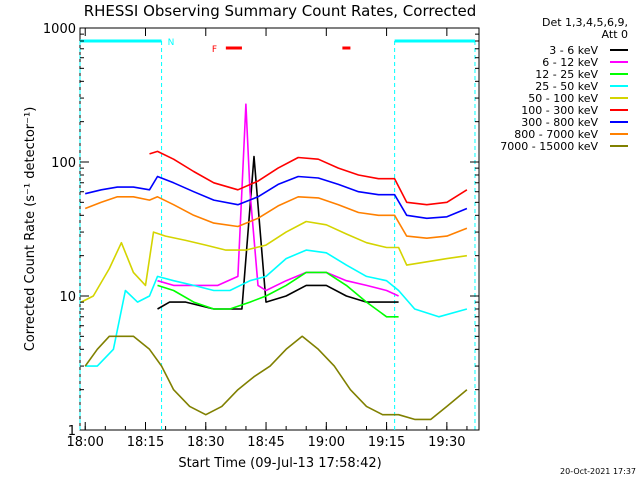  I want to click on series-line-25-50-keV, so click(276, 308).